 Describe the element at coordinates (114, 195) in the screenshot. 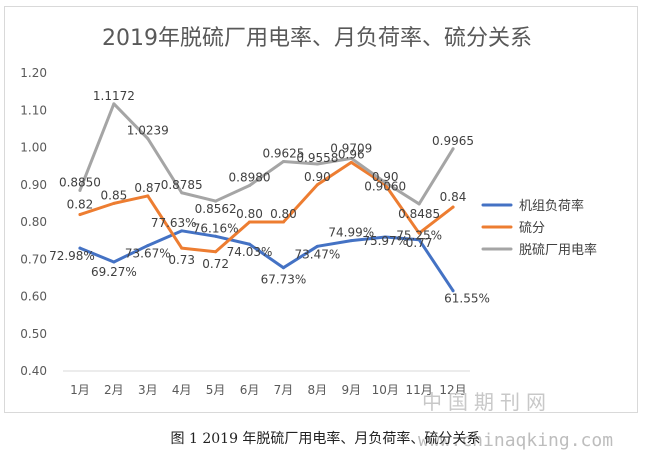

I see `data-label: 0.85` at that location.